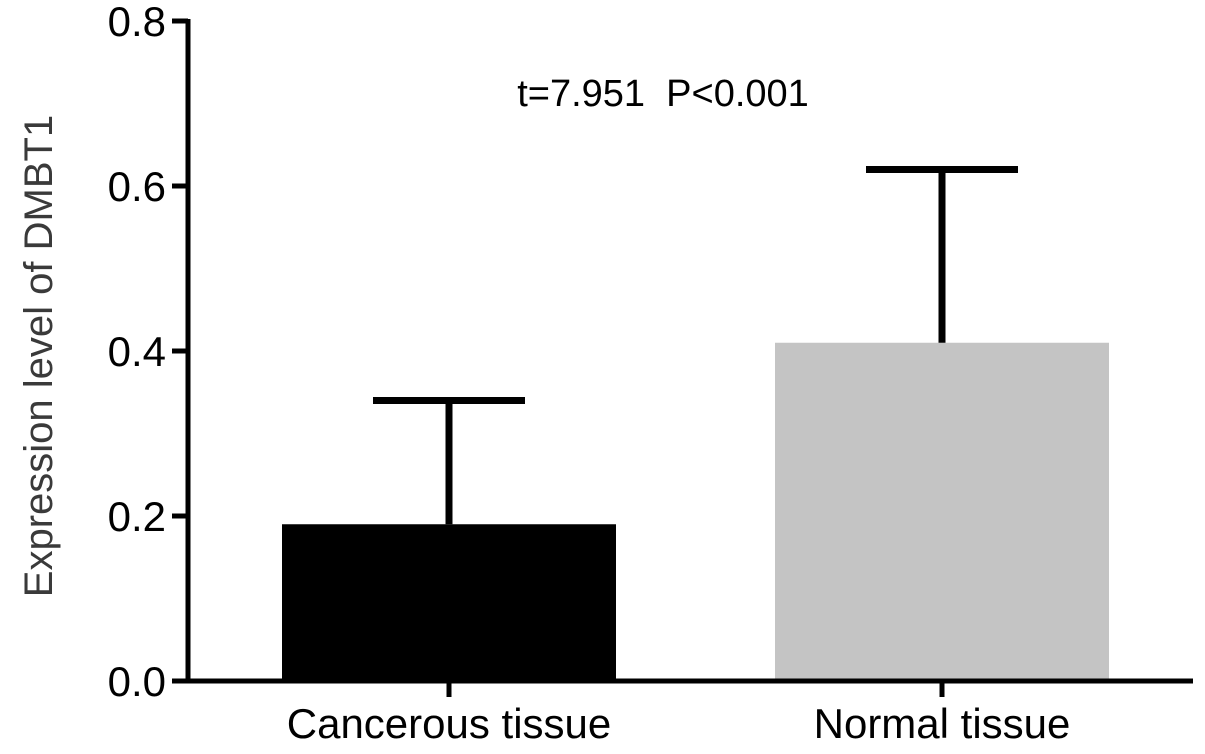 The width and height of the screenshot is (1205, 754). I want to click on bar-cancerous-tissue, so click(449, 602).